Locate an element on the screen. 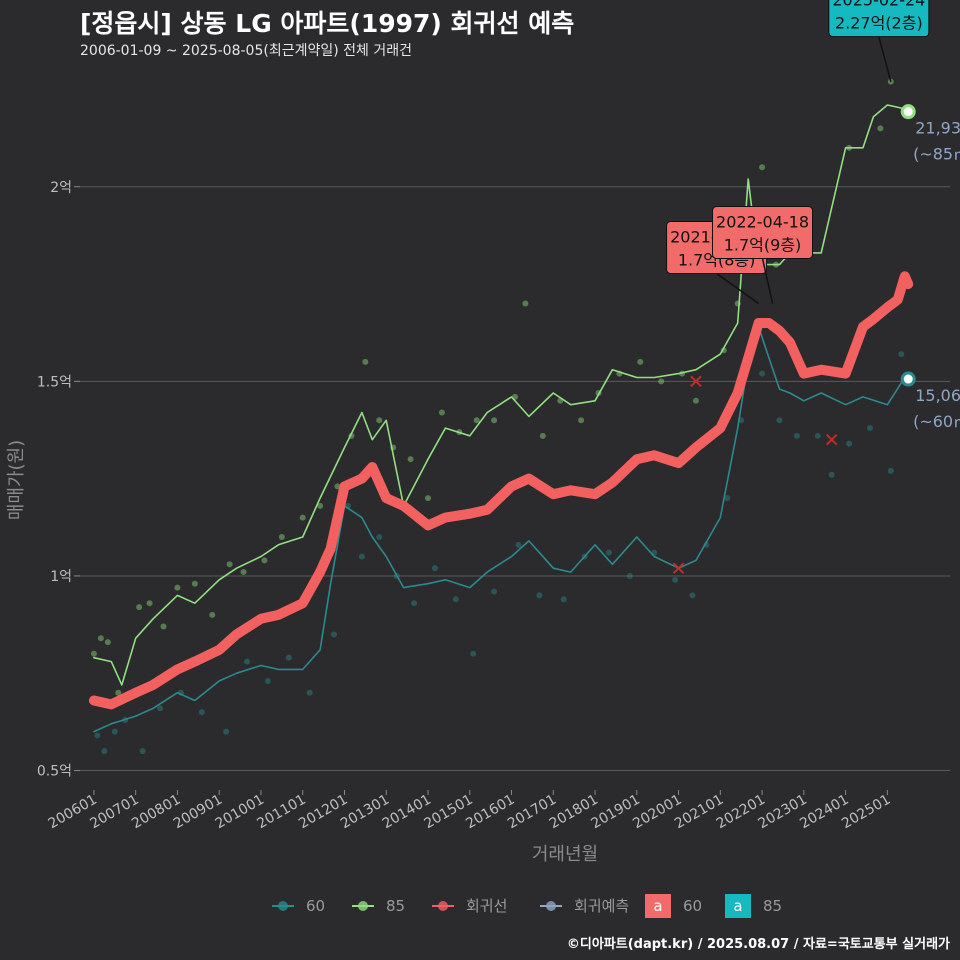 Image resolution: width=960 pixels, height=960 pixels. annotation-price: 1.7억(9층) is located at coordinates (763, 245).